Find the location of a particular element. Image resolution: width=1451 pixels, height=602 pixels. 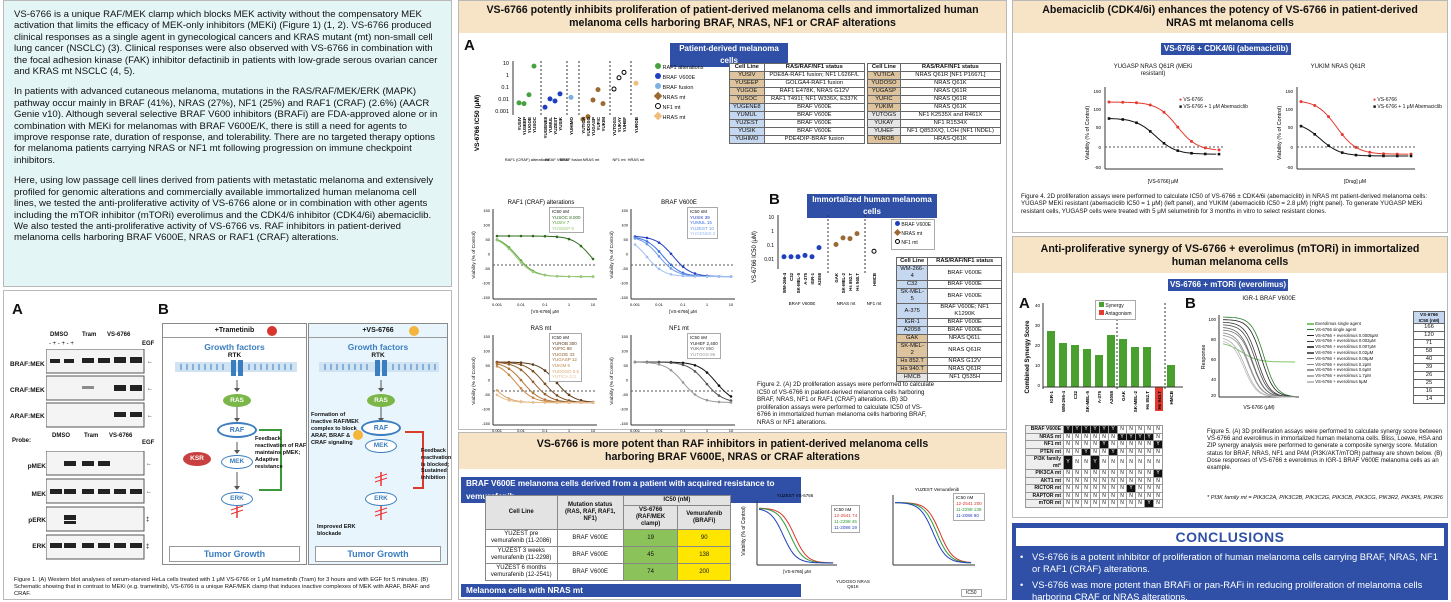

fig2a-curve-legend-item: YUKIM 6 is located at coordinates (561, 365).